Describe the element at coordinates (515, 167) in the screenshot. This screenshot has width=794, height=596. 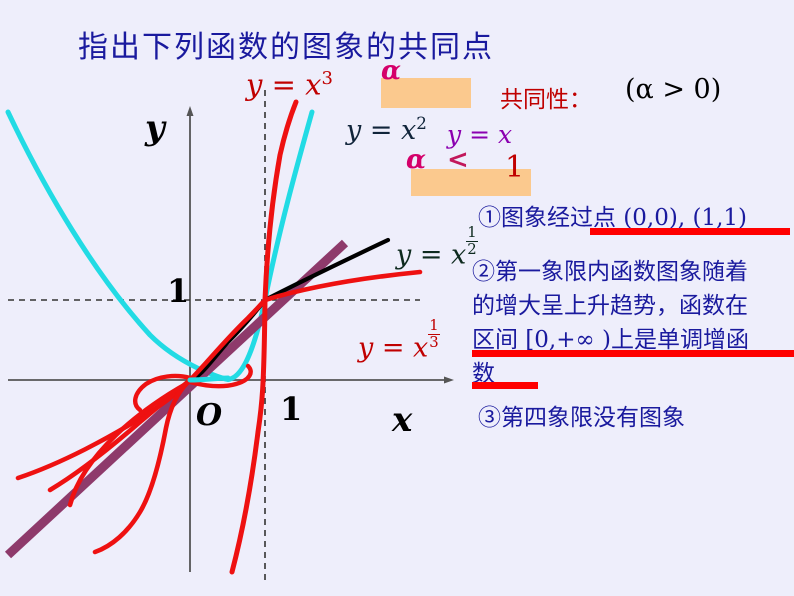
I see `alpha-bound-one: 1` at that location.